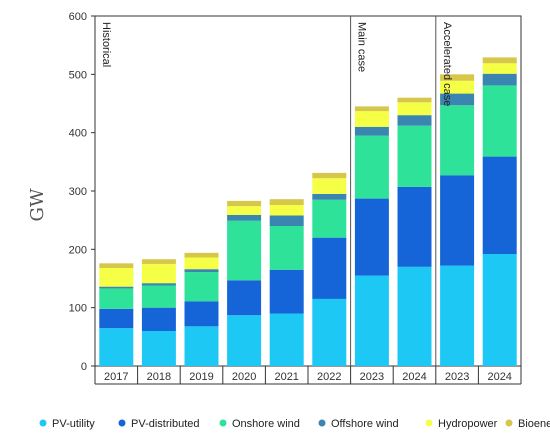 The height and width of the screenshot is (436, 550). What do you see at coordinates (534, 424) in the screenshot?
I see `legend-label: Bioenergy` at bounding box center [534, 424].